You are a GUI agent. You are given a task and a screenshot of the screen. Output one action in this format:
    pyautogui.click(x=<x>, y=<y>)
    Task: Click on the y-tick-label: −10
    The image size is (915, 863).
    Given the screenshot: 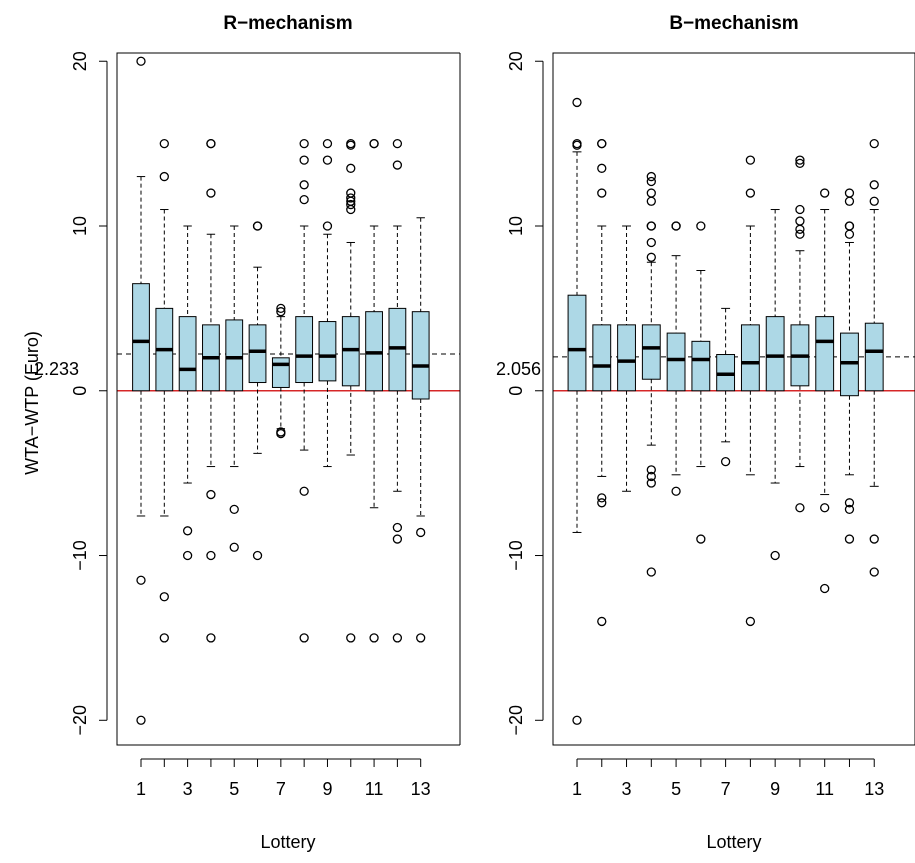 What is the action you would take?
    pyautogui.click(x=516, y=555)
    